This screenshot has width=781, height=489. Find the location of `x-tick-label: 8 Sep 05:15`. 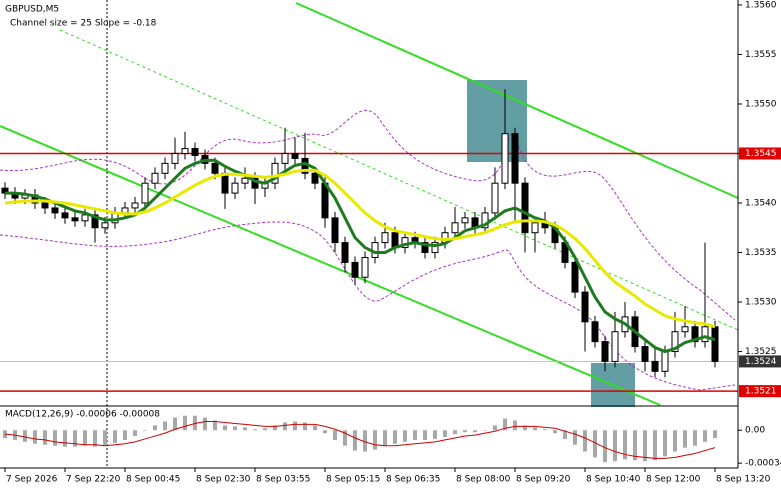

x-tick-label: 8 Sep 05:15 is located at coordinates (353, 480).